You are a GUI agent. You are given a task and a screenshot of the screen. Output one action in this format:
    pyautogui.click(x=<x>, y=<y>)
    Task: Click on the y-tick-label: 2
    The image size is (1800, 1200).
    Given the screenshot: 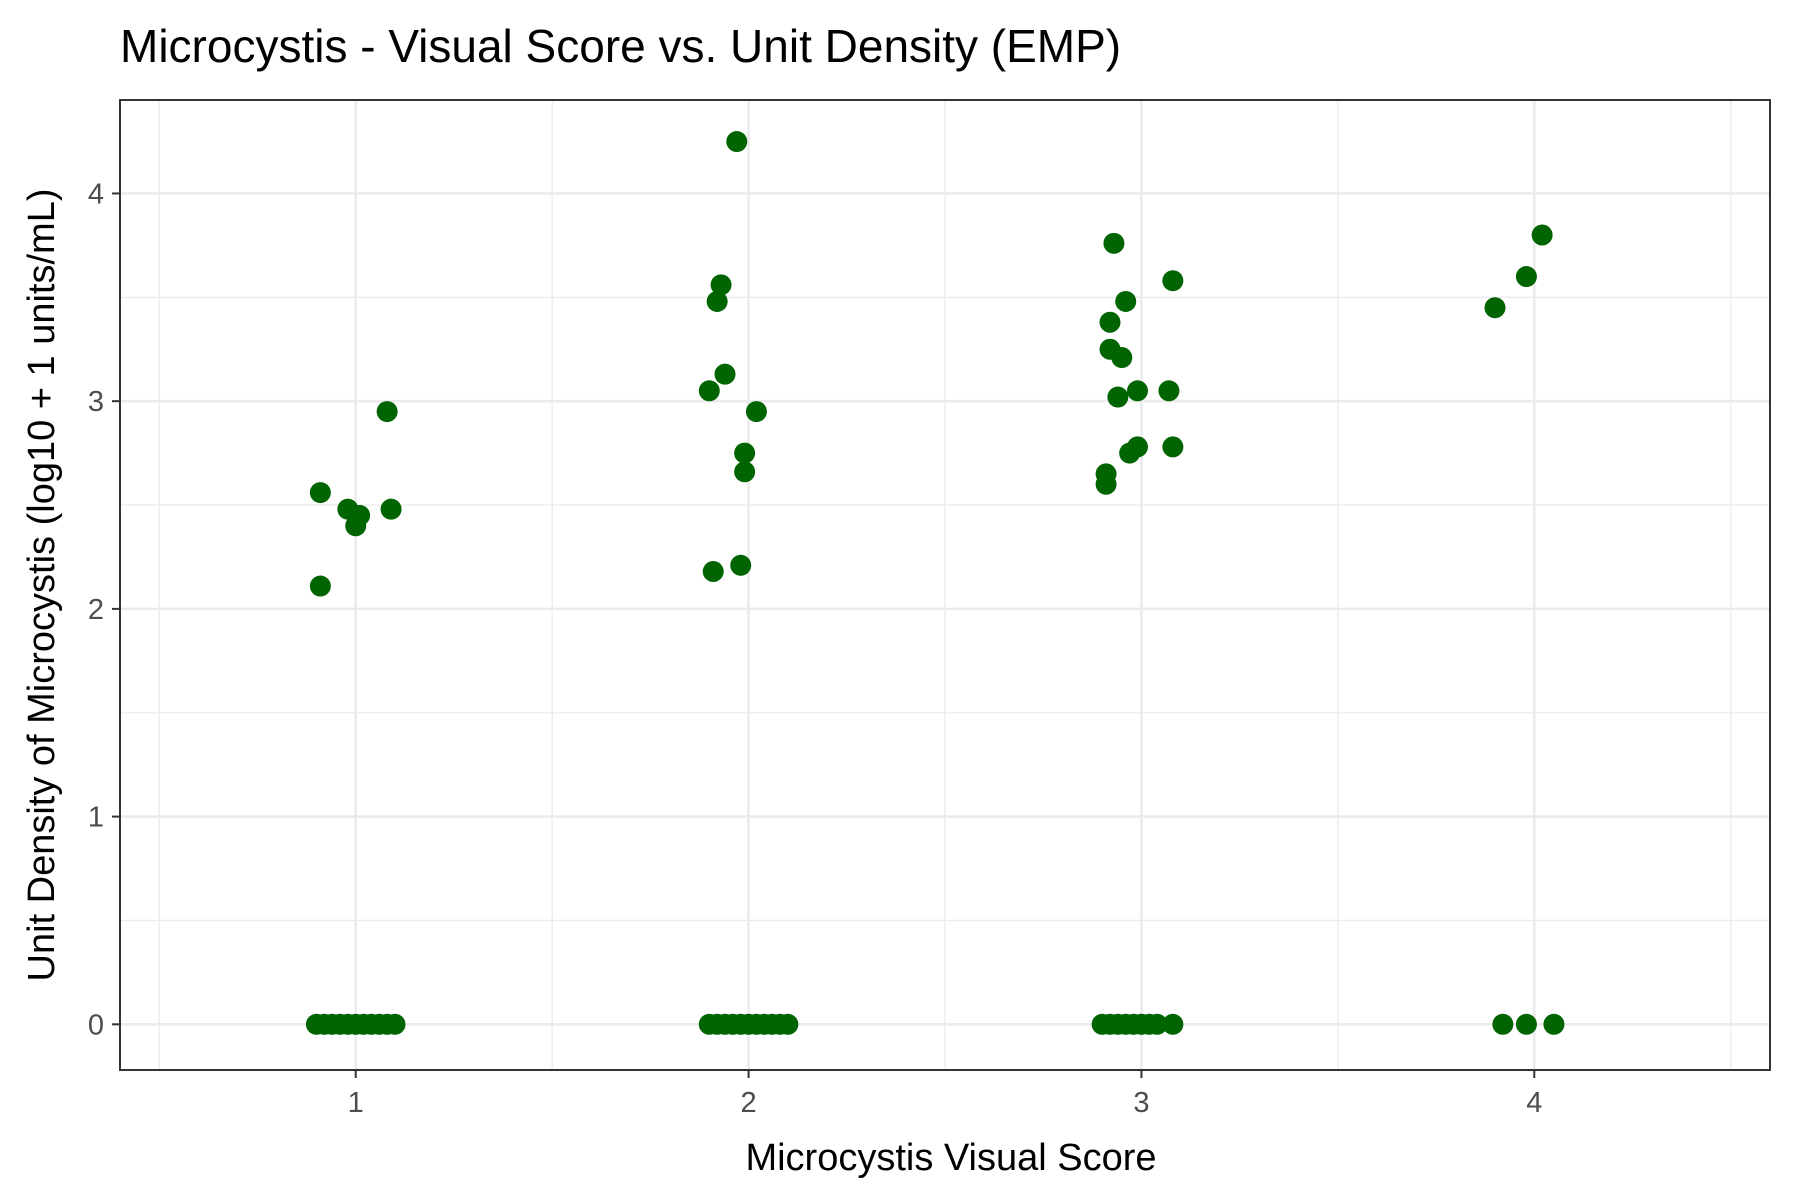 What is the action you would take?
    pyautogui.click(x=96, y=610)
    